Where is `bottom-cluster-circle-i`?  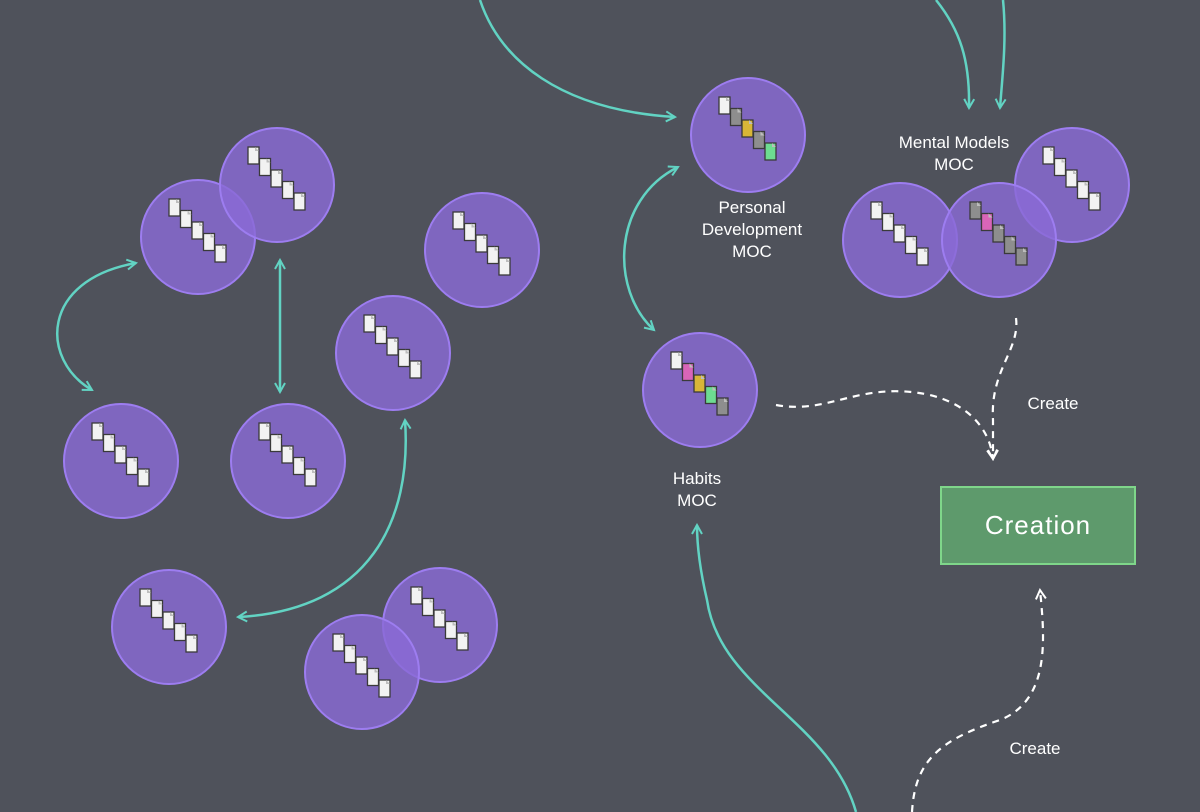 bottom-cluster-circle-i is located at coordinates (362, 672).